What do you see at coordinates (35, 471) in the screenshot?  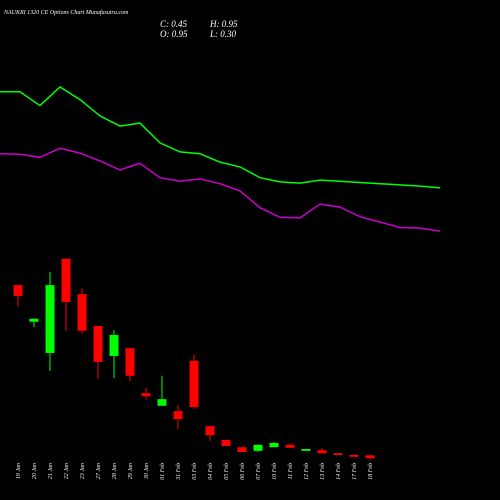 I see `x-tick-label: 20 Jan` at bounding box center [35, 471].